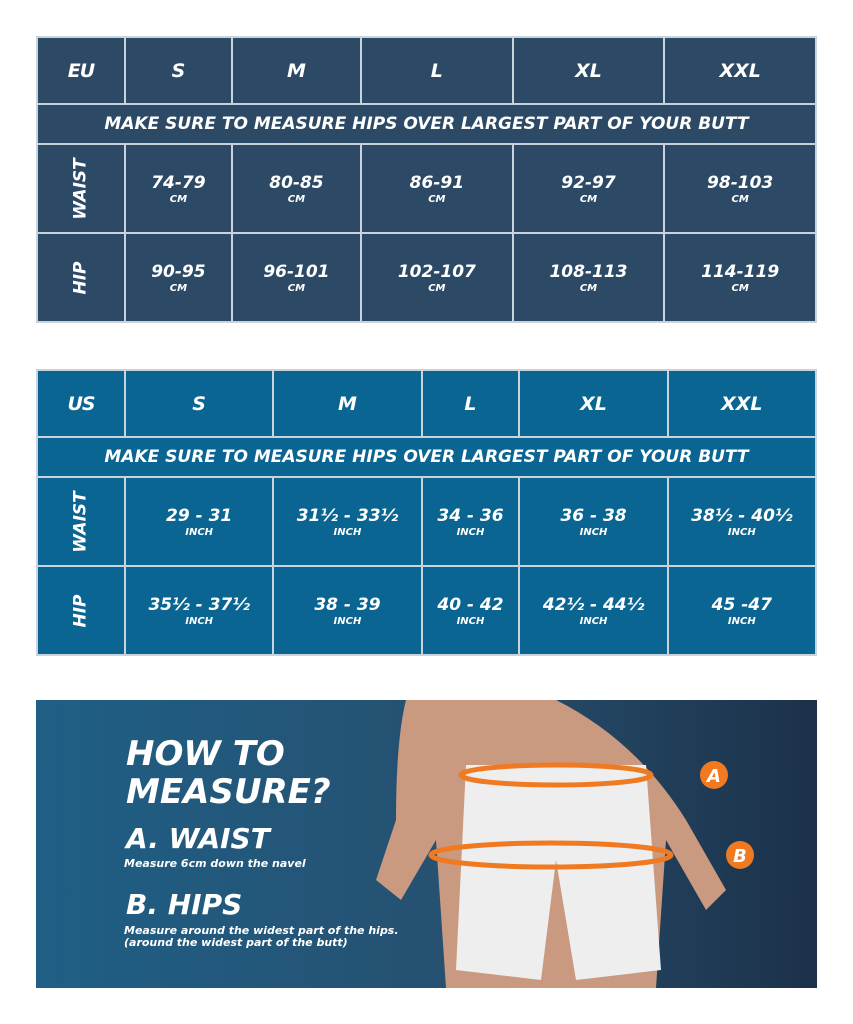 This screenshot has width=853, height=1024. What do you see at coordinates (742, 521) in the screenshot?
I see `us-waist-xxl: 38½ - 40½ INCH` at bounding box center [742, 521].